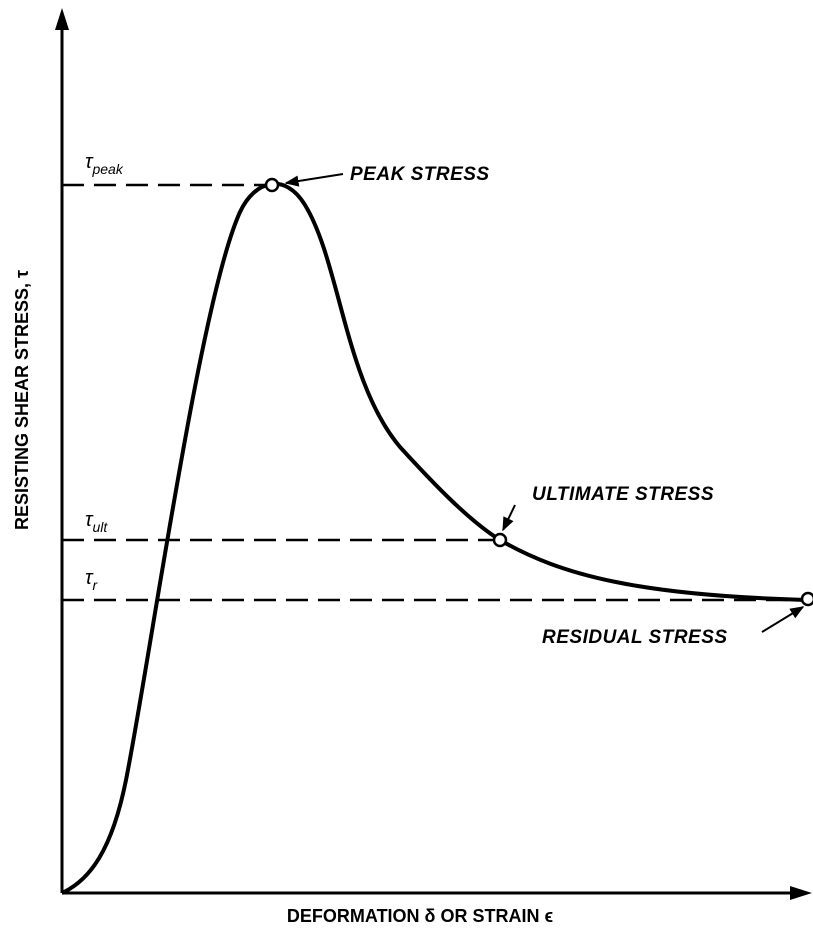 The image size is (813, 934). What do you see at coordinates (91, 580) in the screenshot?
I see `tau-r: τr` at bounding box center [91, 580].